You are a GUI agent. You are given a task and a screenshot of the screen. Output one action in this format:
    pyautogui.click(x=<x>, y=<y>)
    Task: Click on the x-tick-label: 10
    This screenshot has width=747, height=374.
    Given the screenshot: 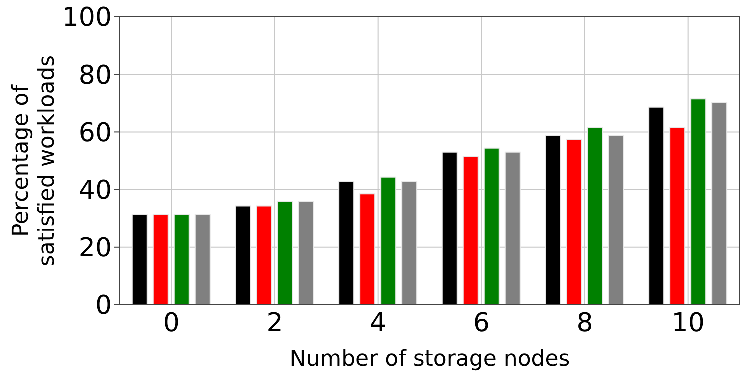 What is the action you would take?
    pyautogui.click(x=688, y=323)
    